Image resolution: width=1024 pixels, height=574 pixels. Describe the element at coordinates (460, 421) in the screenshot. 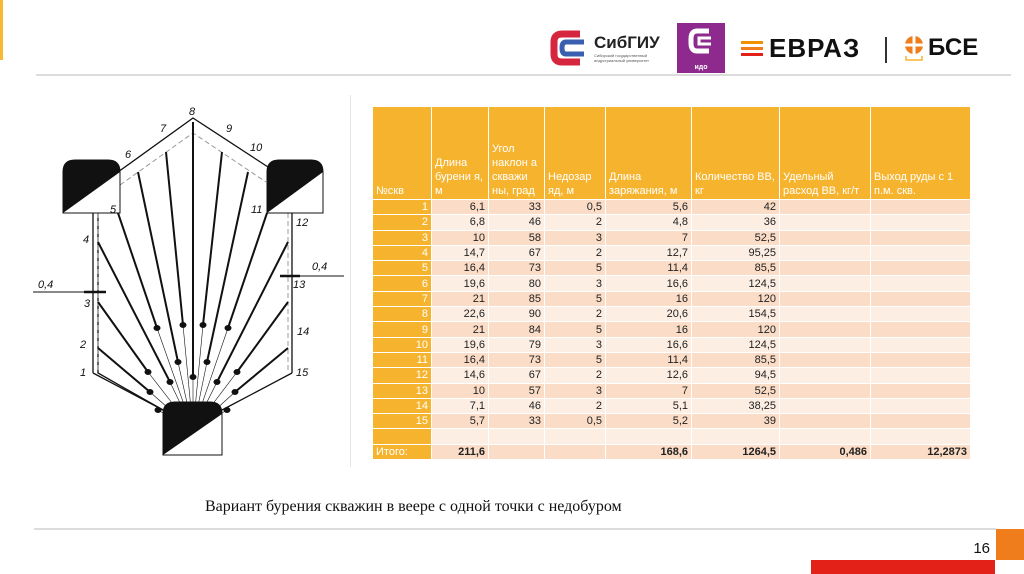

I see `table-cell: 5,7` at that location.